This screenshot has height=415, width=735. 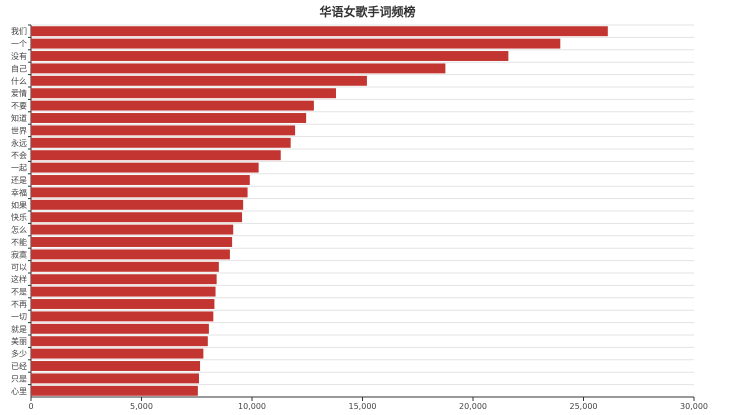 I want to click on y-tick-label: 知道, so click(x=19, y=118).